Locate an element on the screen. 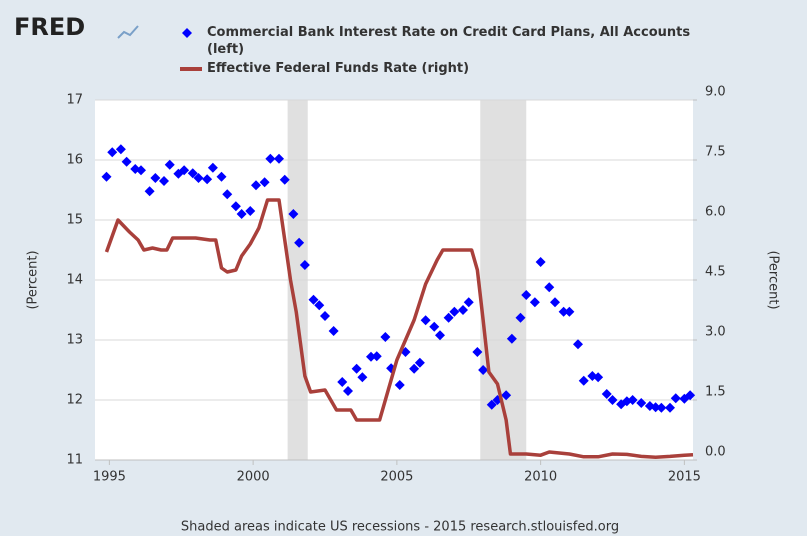  y-tick-label: 17 is located at coordinates (74, 100).